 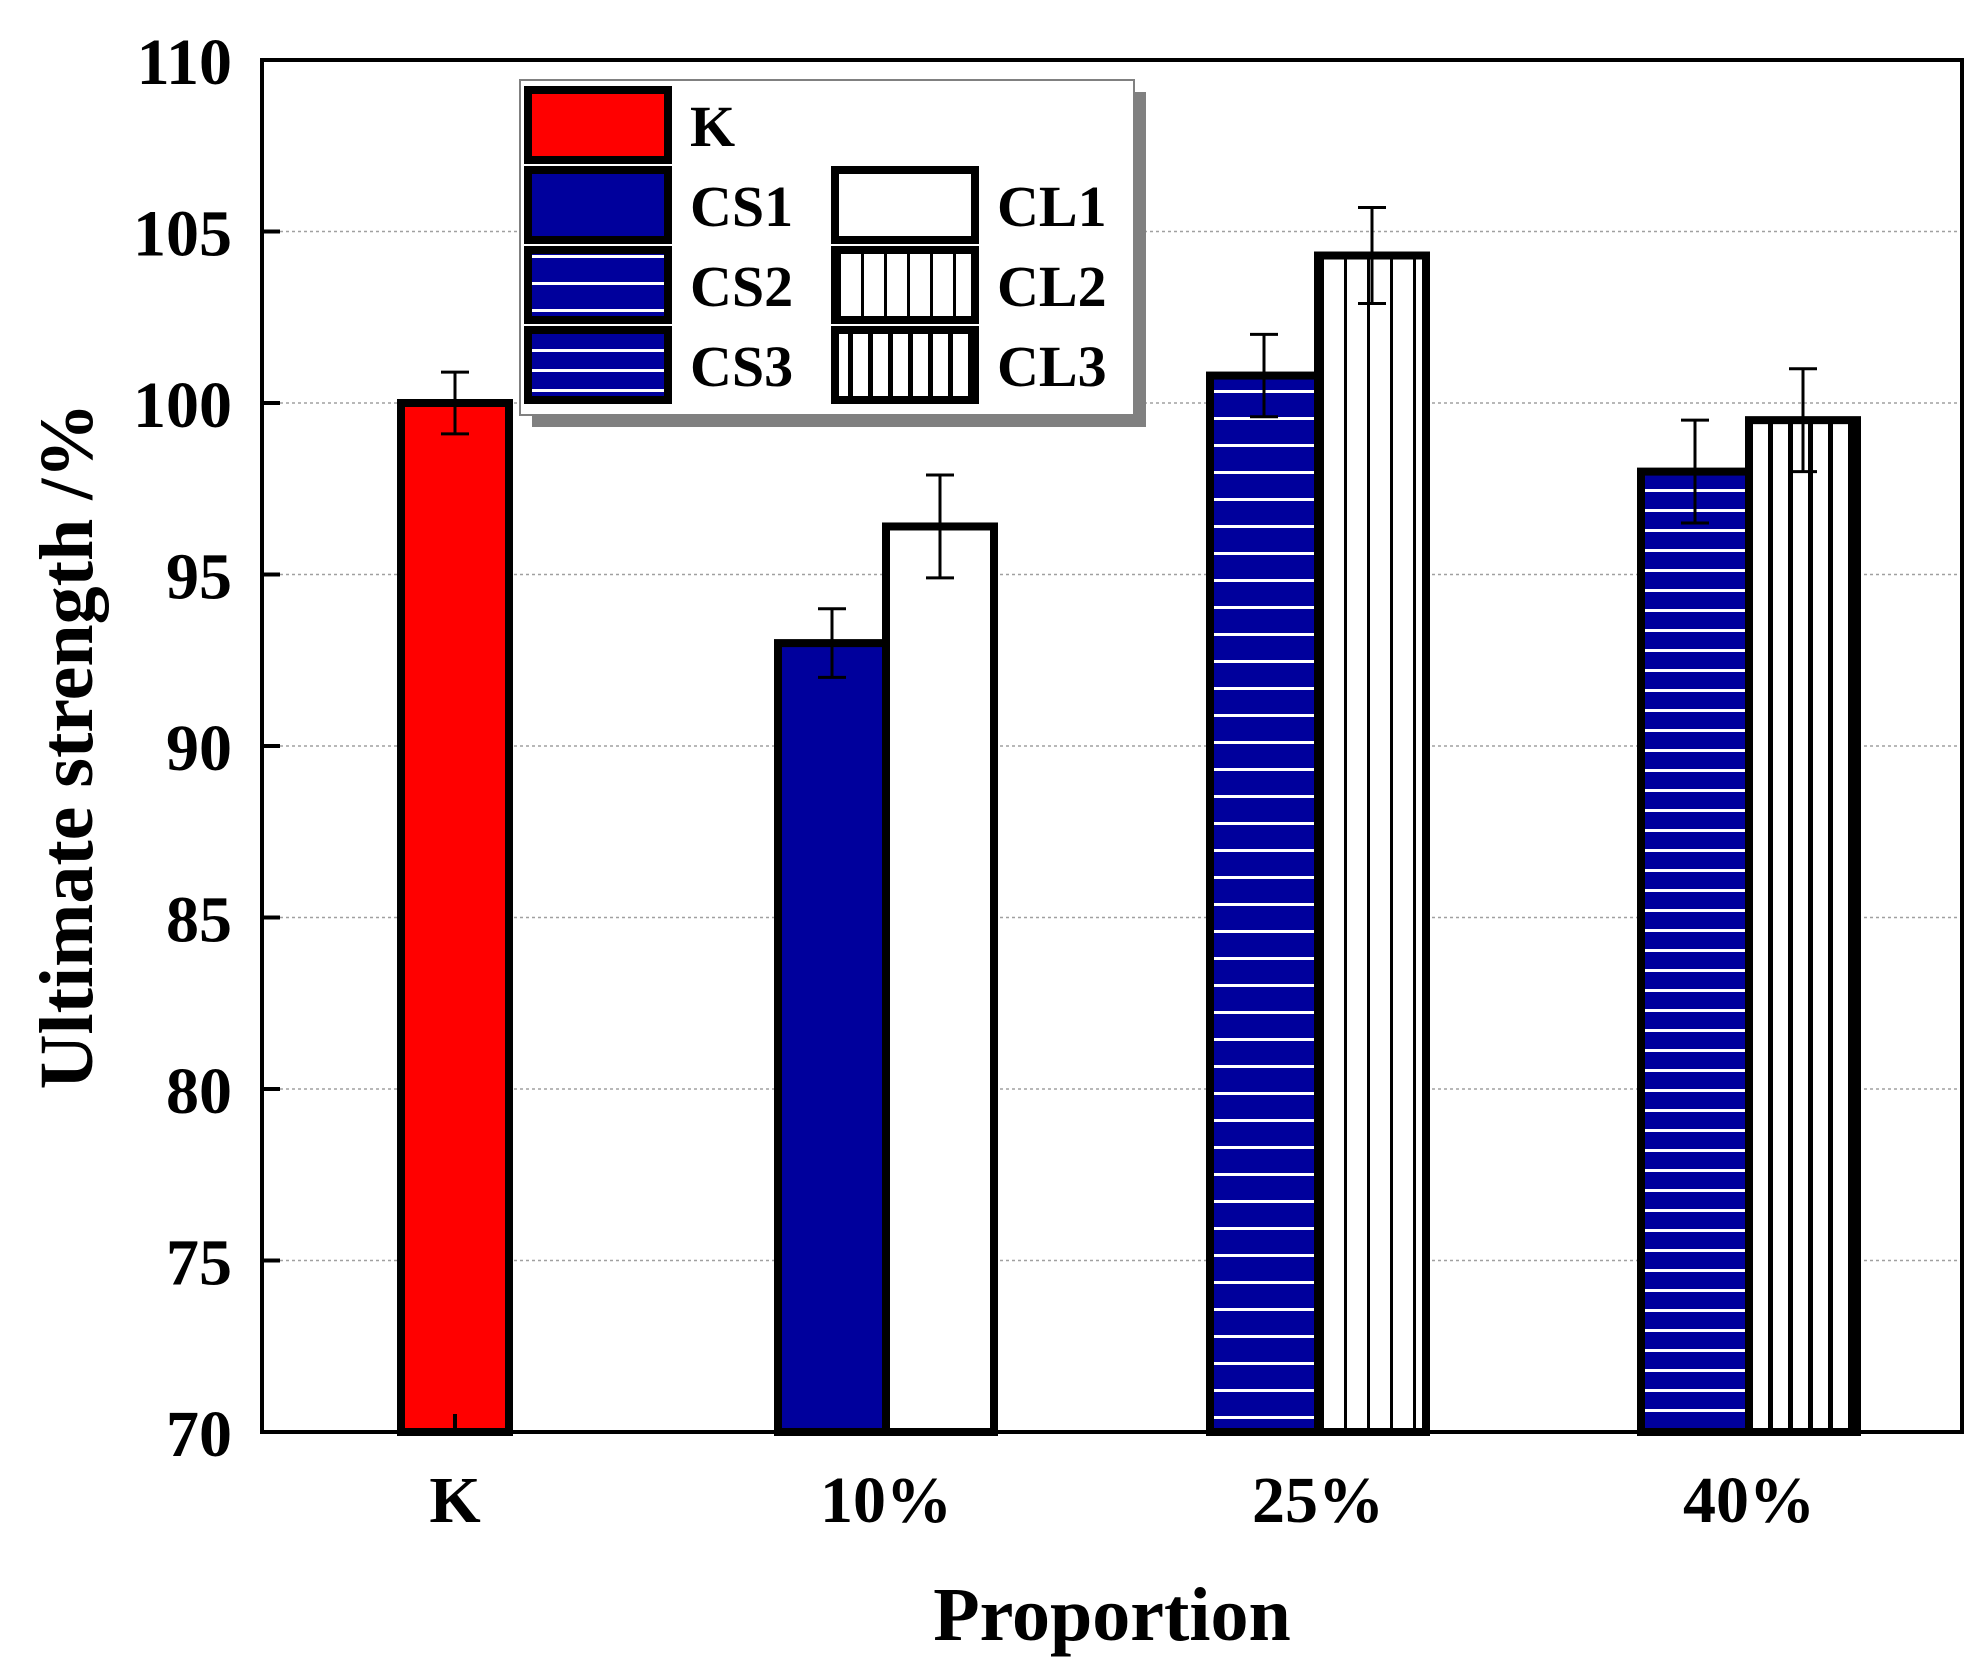 I want to click on x-axis: K 10% 25% 40%, so click(x=1122, y=1475).